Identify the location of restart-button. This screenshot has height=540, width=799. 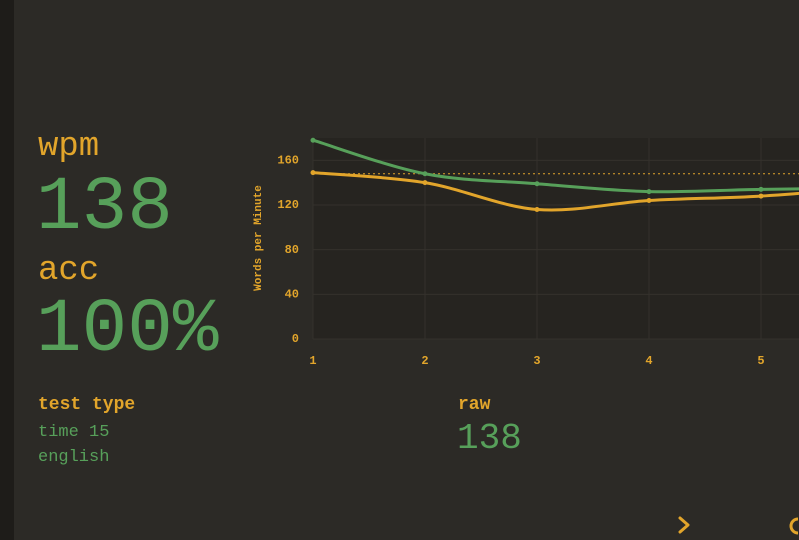
(791, 525).